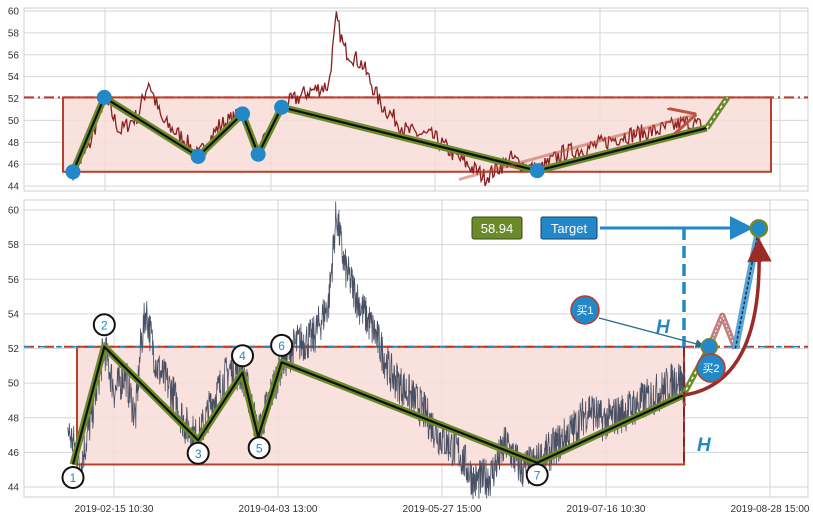 This screenshot has width=813, height=521. I want to click on buy1-label: 买1, so click(584, 310).